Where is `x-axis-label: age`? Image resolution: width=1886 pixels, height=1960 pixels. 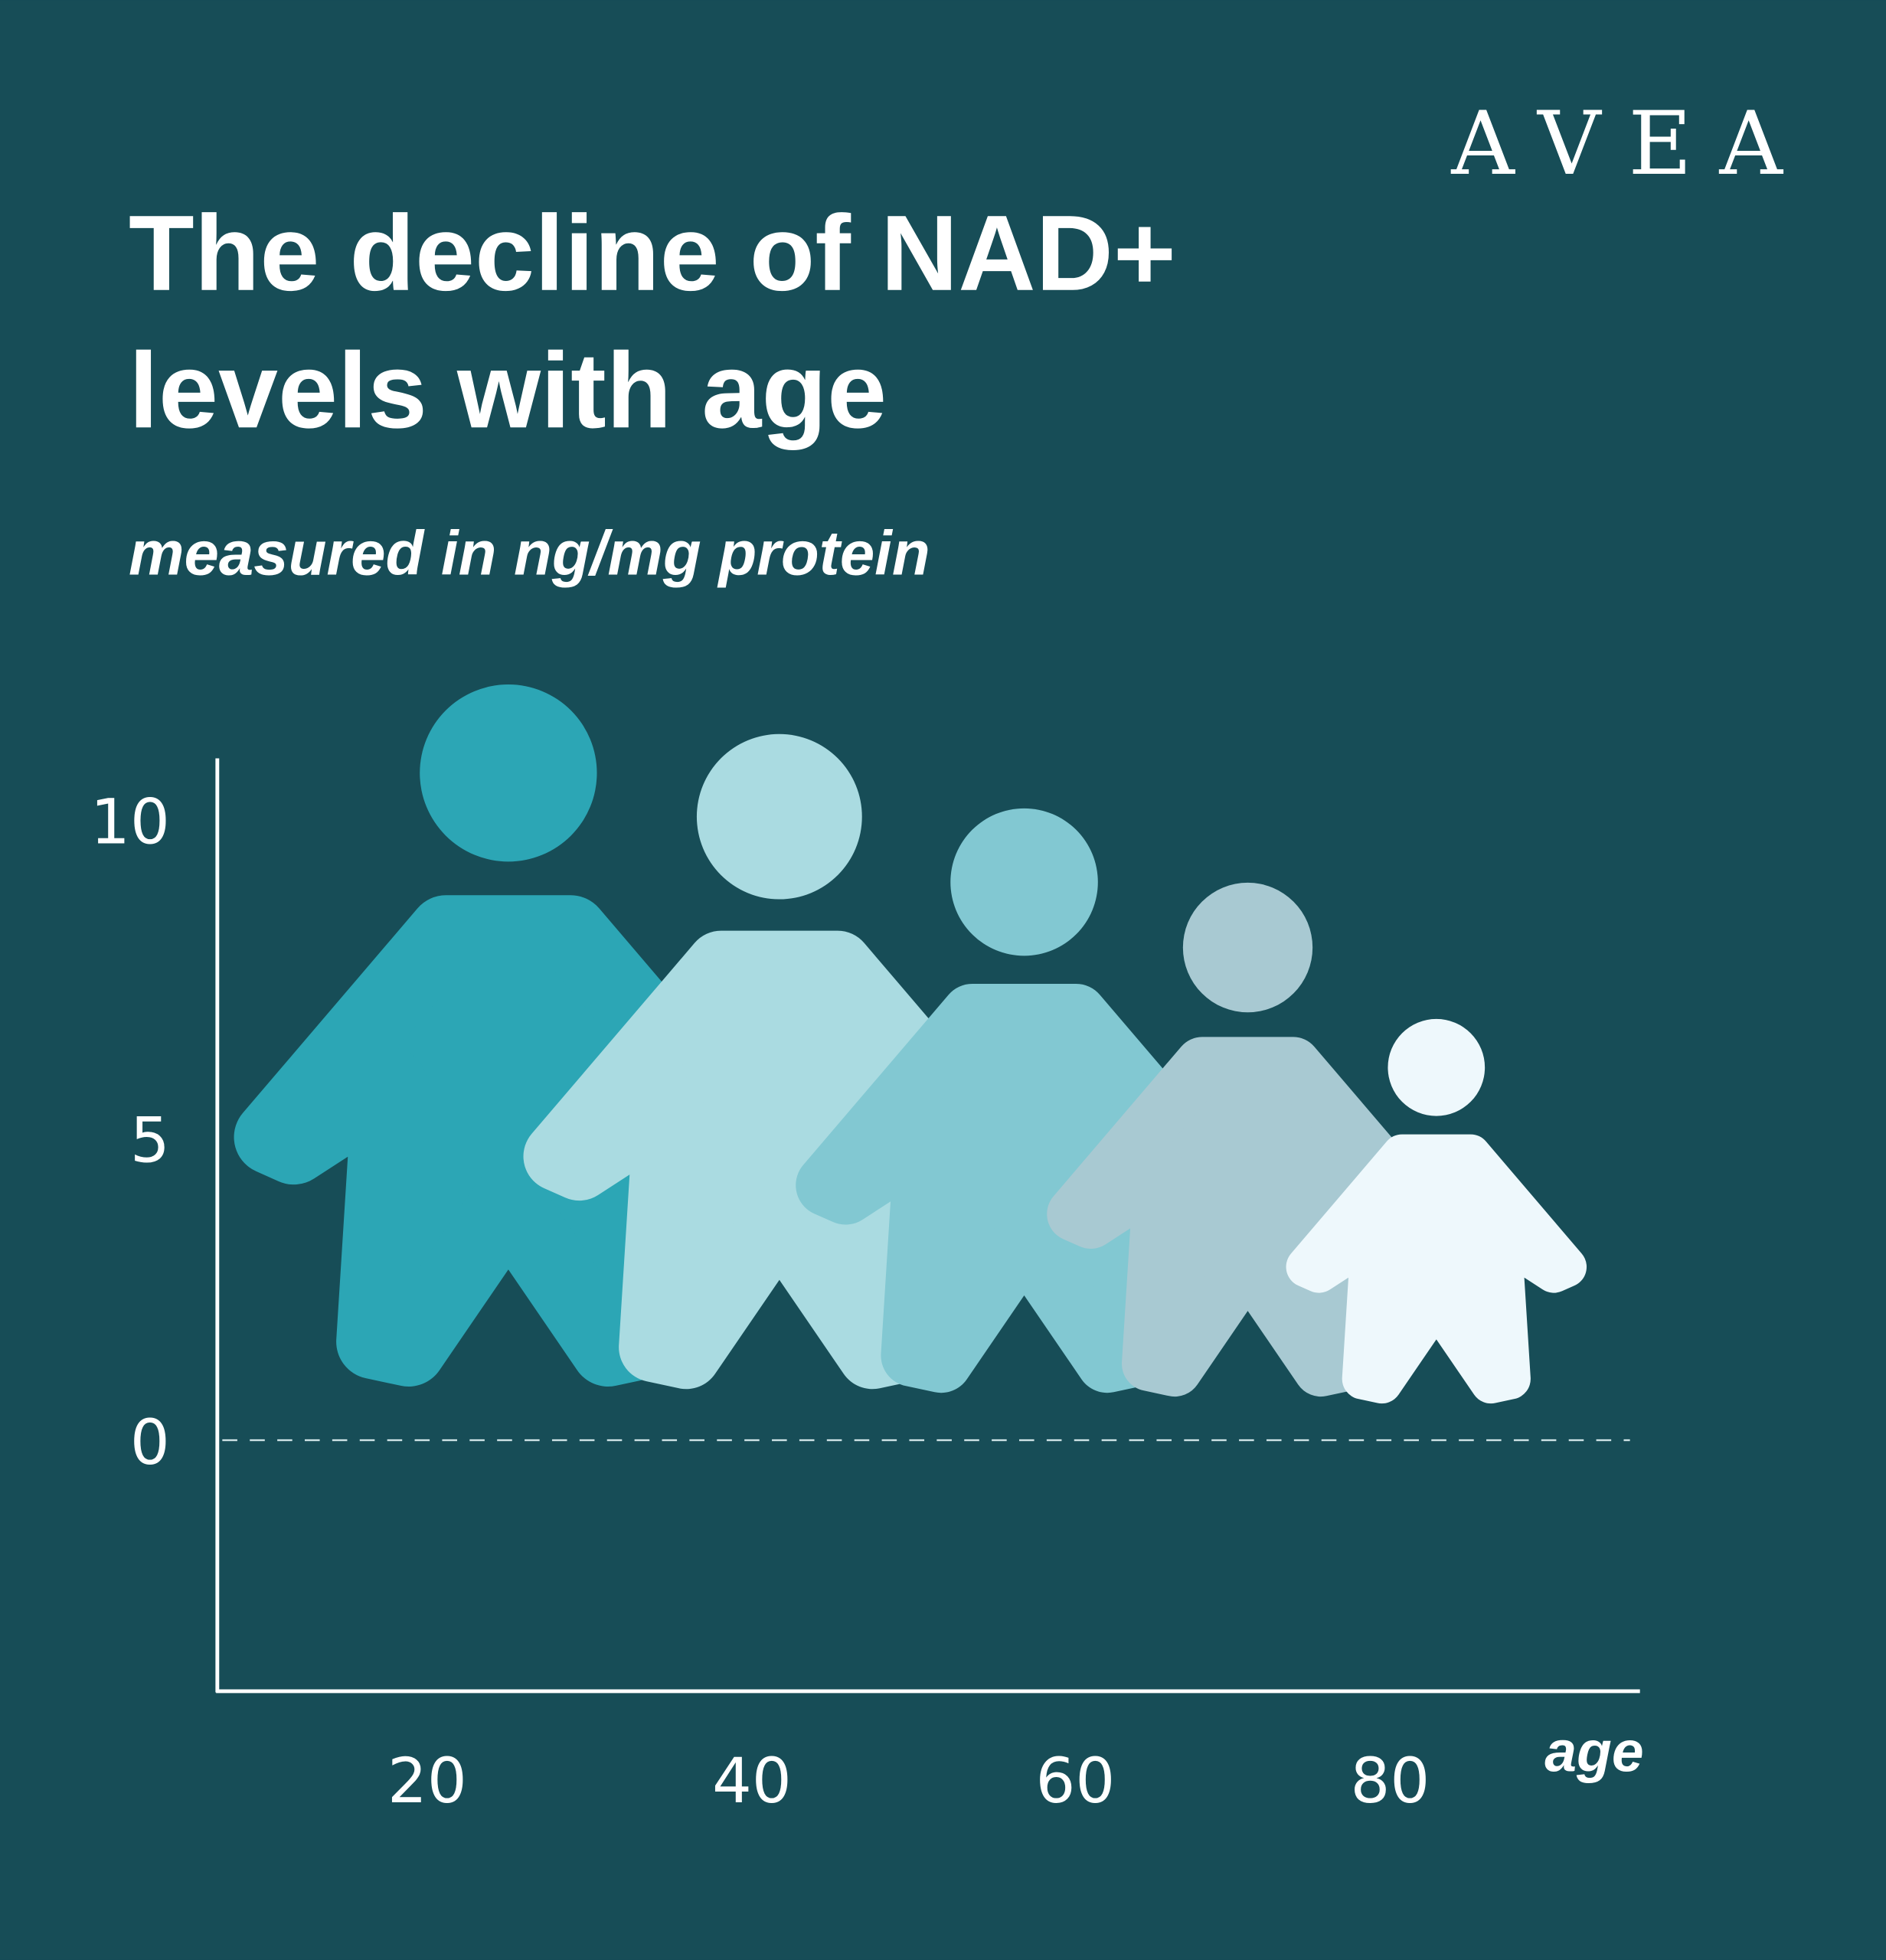 x-axis-label: age is located at coordinates (1594, 1751).